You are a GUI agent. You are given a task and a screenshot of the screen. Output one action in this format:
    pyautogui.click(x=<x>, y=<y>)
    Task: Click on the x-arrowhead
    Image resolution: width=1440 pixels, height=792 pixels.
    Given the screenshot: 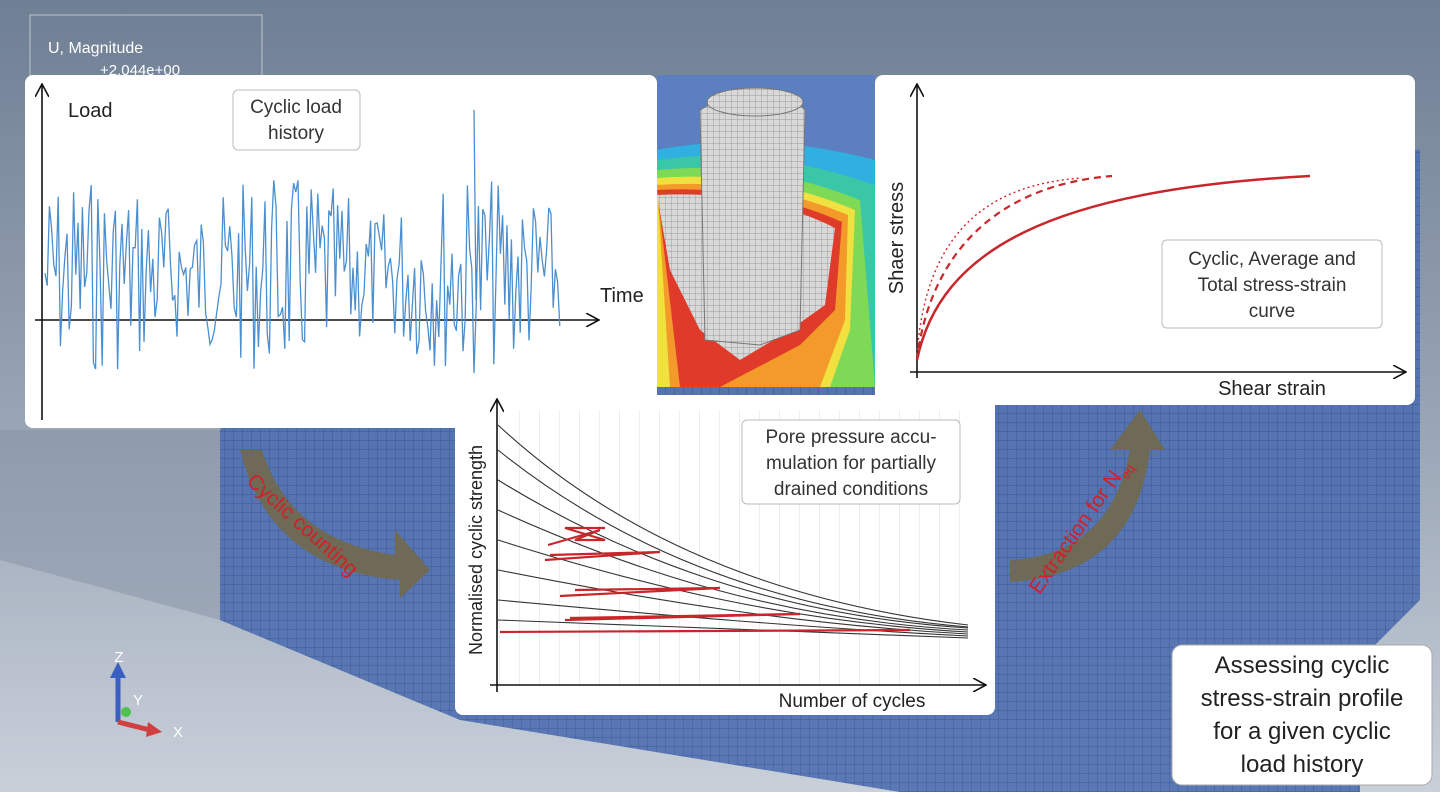 What is the action you would take?
    pyautogui.click(x=154, y=729)
    